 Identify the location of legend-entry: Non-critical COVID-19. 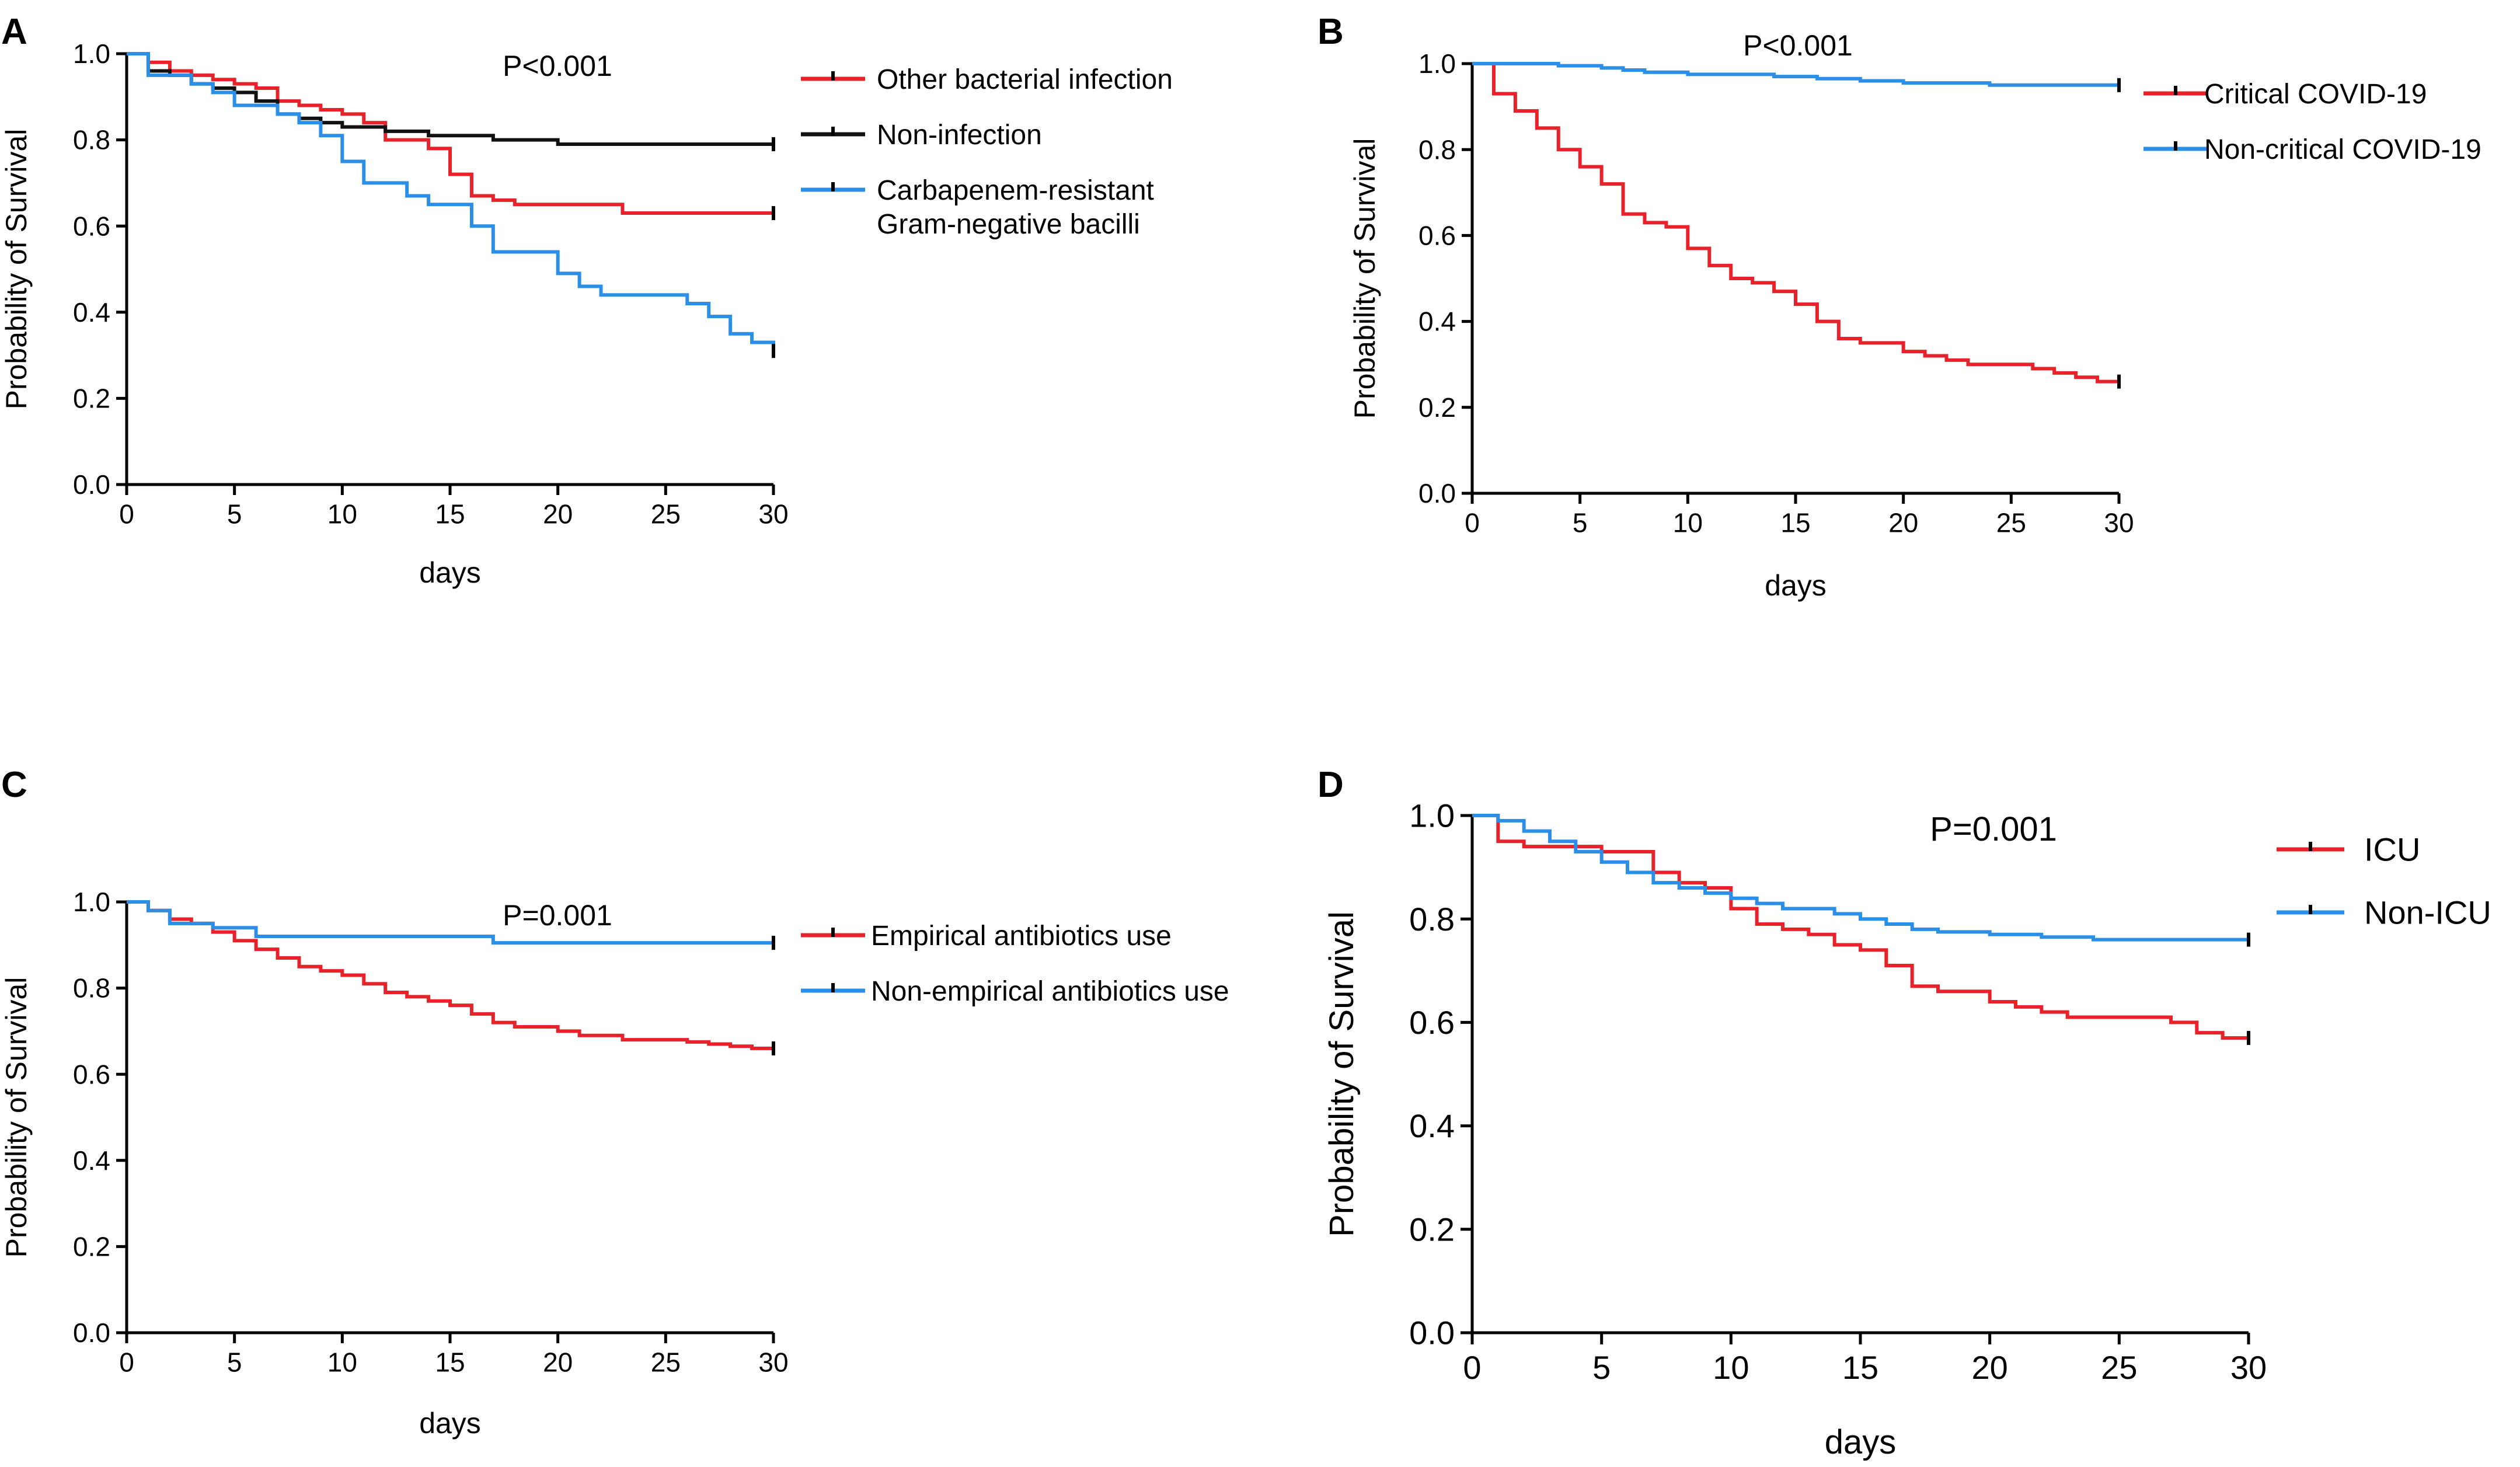
(2312, 150).